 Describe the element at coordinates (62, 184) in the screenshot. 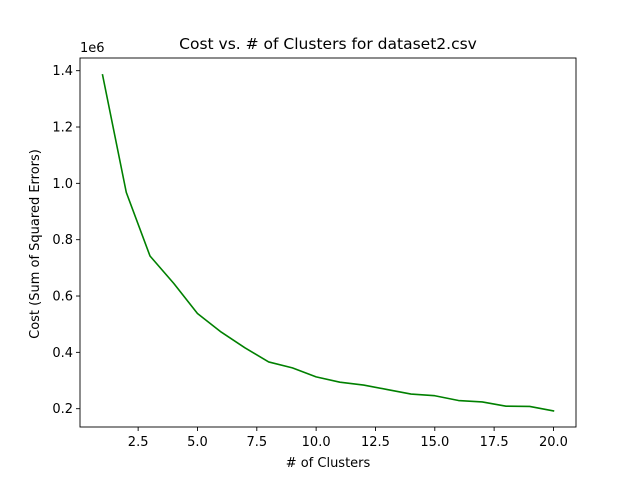

I see `y-tick-label: 1.0` at that location.